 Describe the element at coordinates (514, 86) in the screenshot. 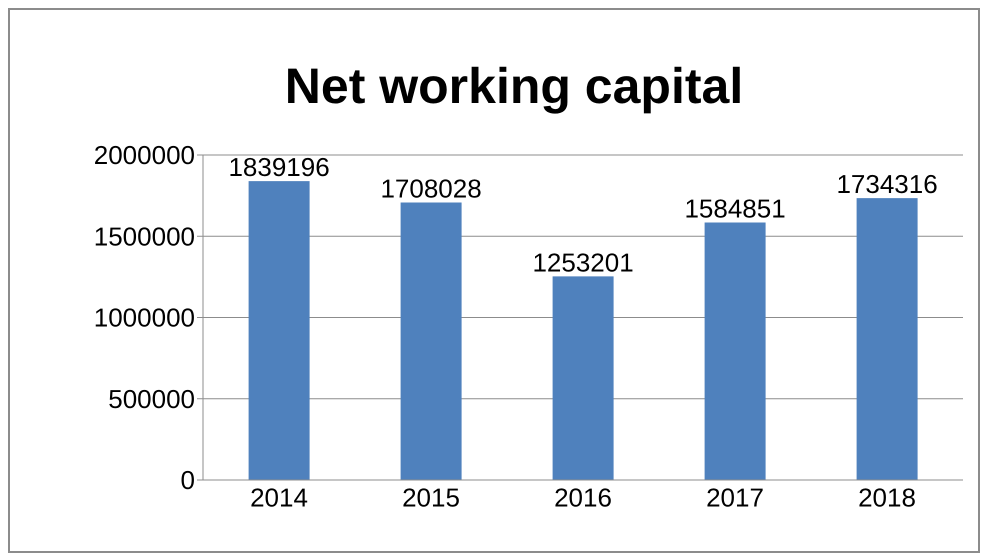

I see `chart-title: Net working capital` at that location.